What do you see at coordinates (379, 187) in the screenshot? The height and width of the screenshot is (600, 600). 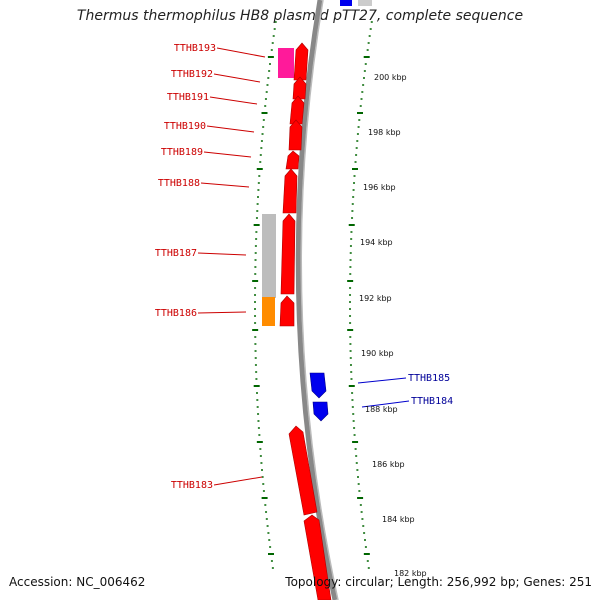 I see `kbp-label-196: 196 kbp` at bounding box center [379, 187].